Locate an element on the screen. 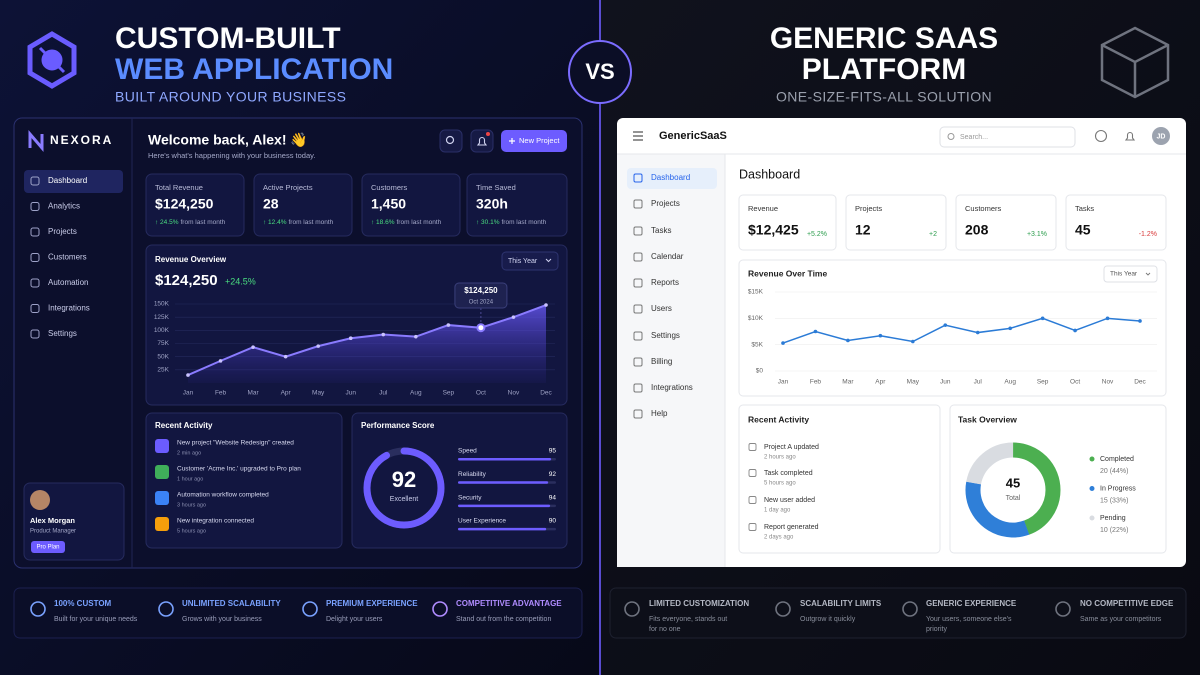 The width and height of the screenshot is (1200, 675). card-title: Revenue Overview is located at coordinates (191, 259).